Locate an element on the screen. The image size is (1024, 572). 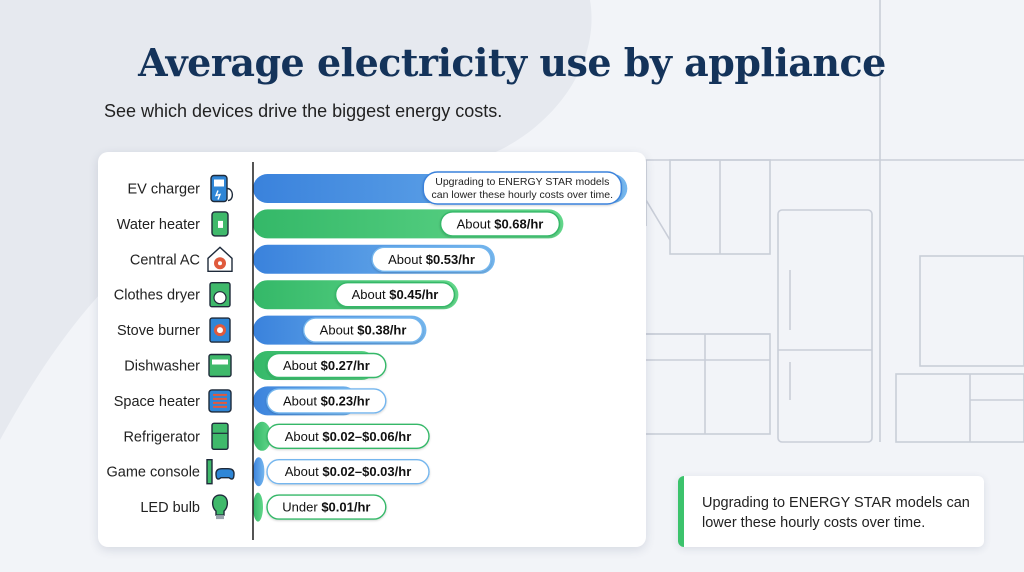
chart-row: Dishwasher About $0.27/hr is located at coordinates (255, 365).